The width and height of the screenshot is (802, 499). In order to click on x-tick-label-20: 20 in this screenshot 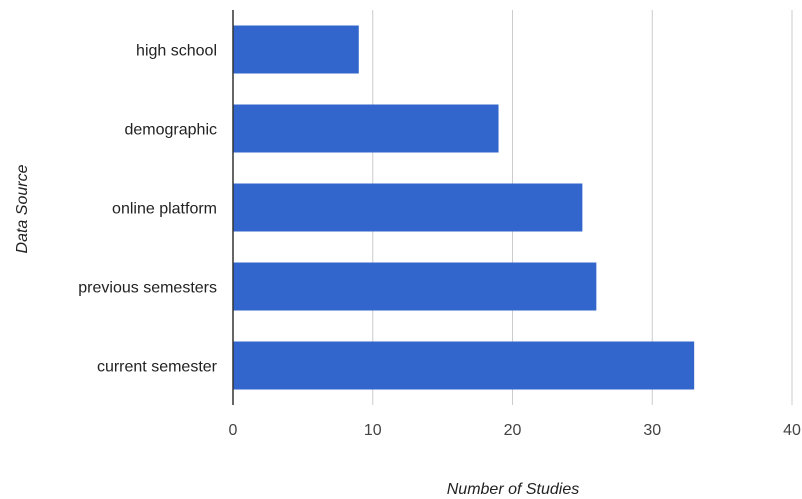, I will do `click(513, 430)`.